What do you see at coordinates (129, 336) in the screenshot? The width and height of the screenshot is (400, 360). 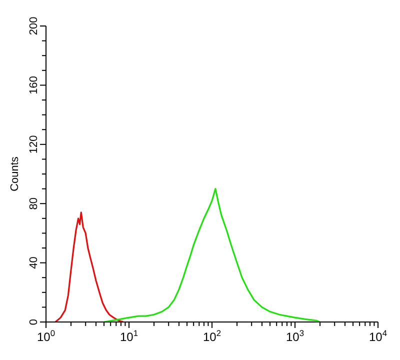 I see `x-tick-label: 10$^{1}$` at bounding box center [129, 336].